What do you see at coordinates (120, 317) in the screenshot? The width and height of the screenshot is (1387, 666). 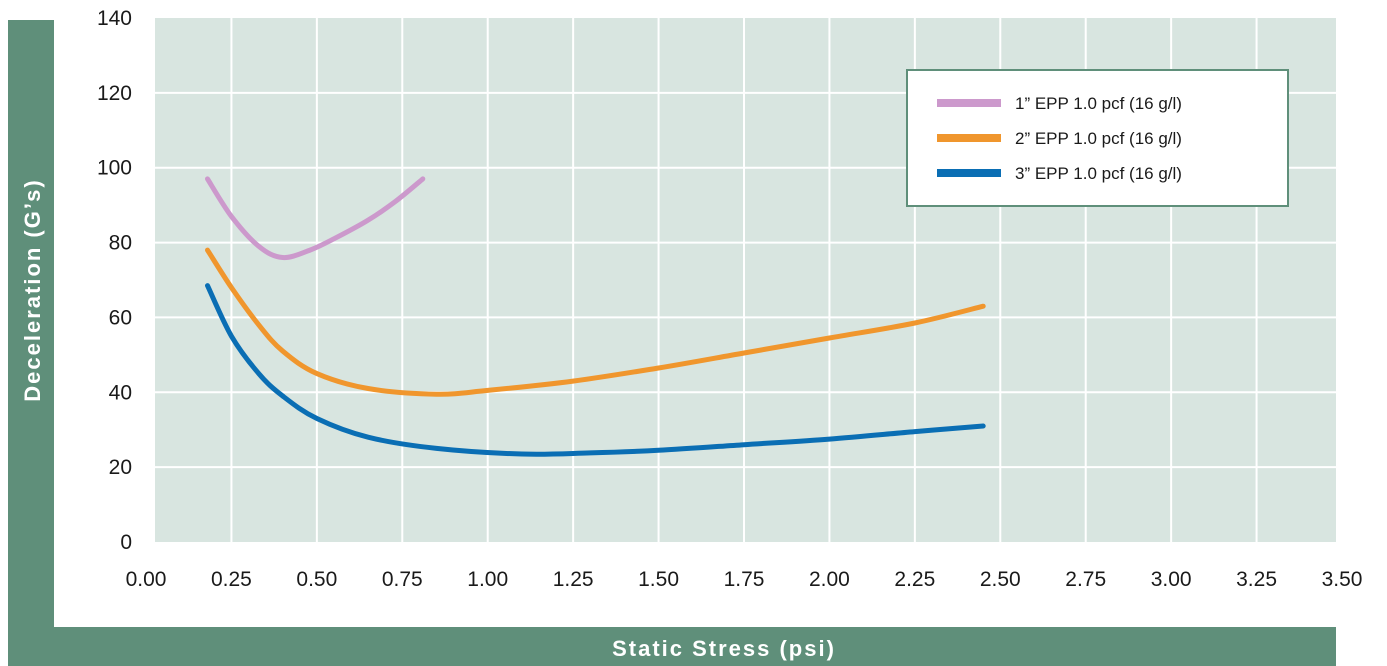 I see `y-tick-label-3: 60` at bounding box center [120, 317].